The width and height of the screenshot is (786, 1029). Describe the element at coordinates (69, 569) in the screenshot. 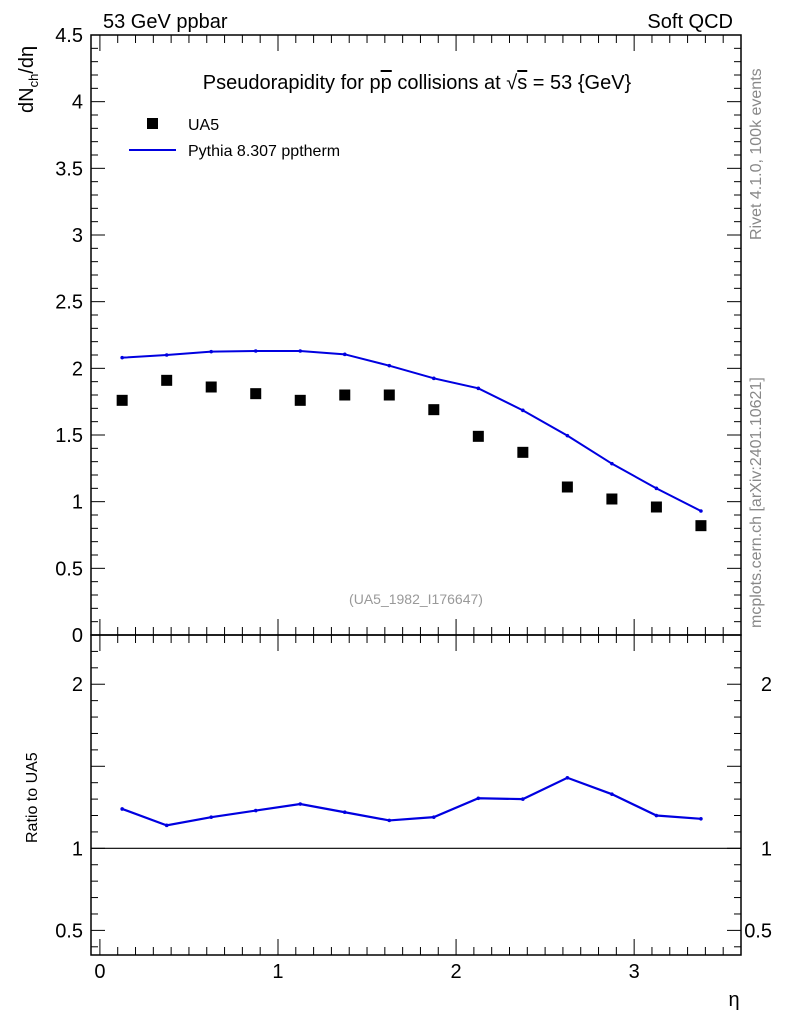

I see `main-y-tick-label: 0.5` at that location.